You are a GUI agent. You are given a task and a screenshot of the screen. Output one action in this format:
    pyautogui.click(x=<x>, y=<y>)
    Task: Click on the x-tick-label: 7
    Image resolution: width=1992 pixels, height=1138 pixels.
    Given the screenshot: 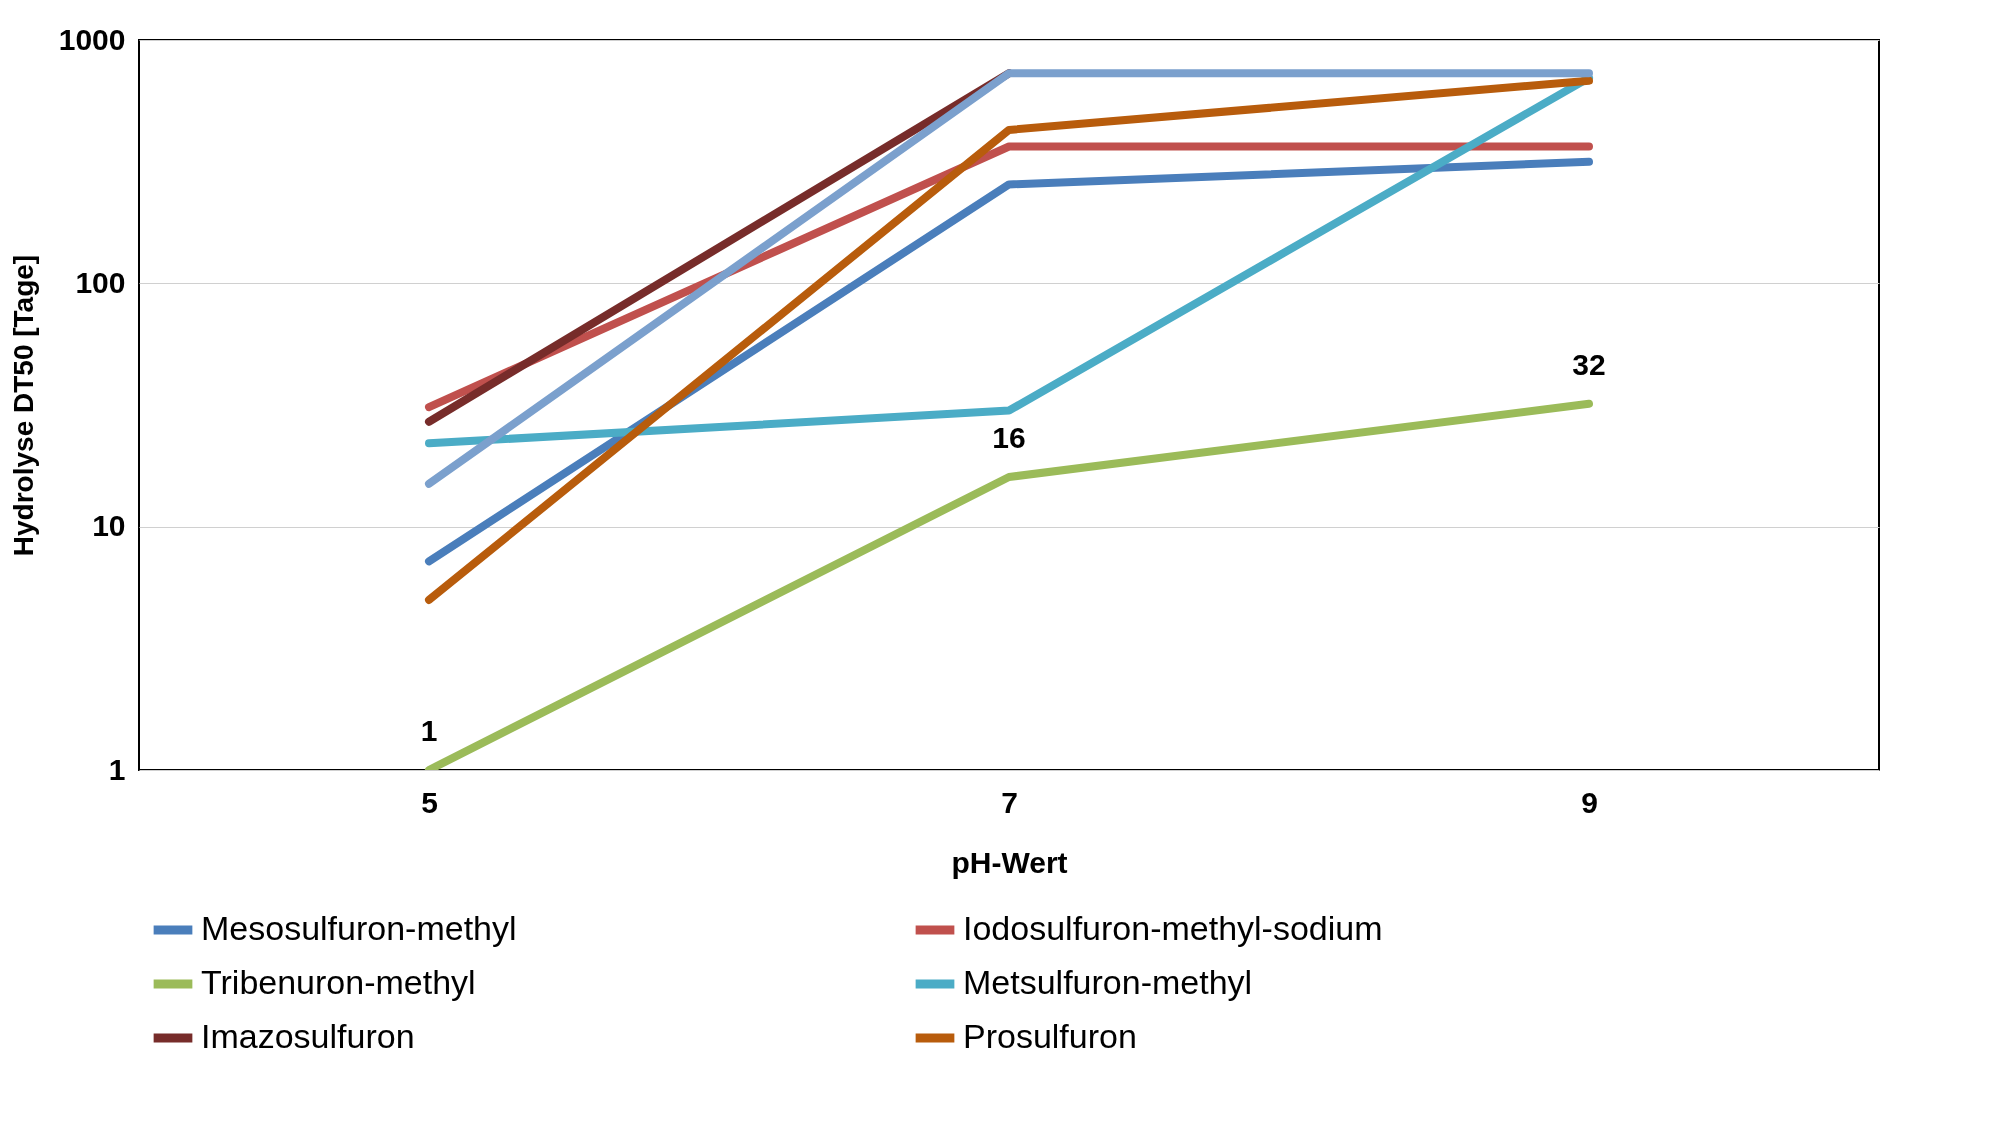 What is the action you would take?
    pyautogui.click(x=1009, y=802)
    